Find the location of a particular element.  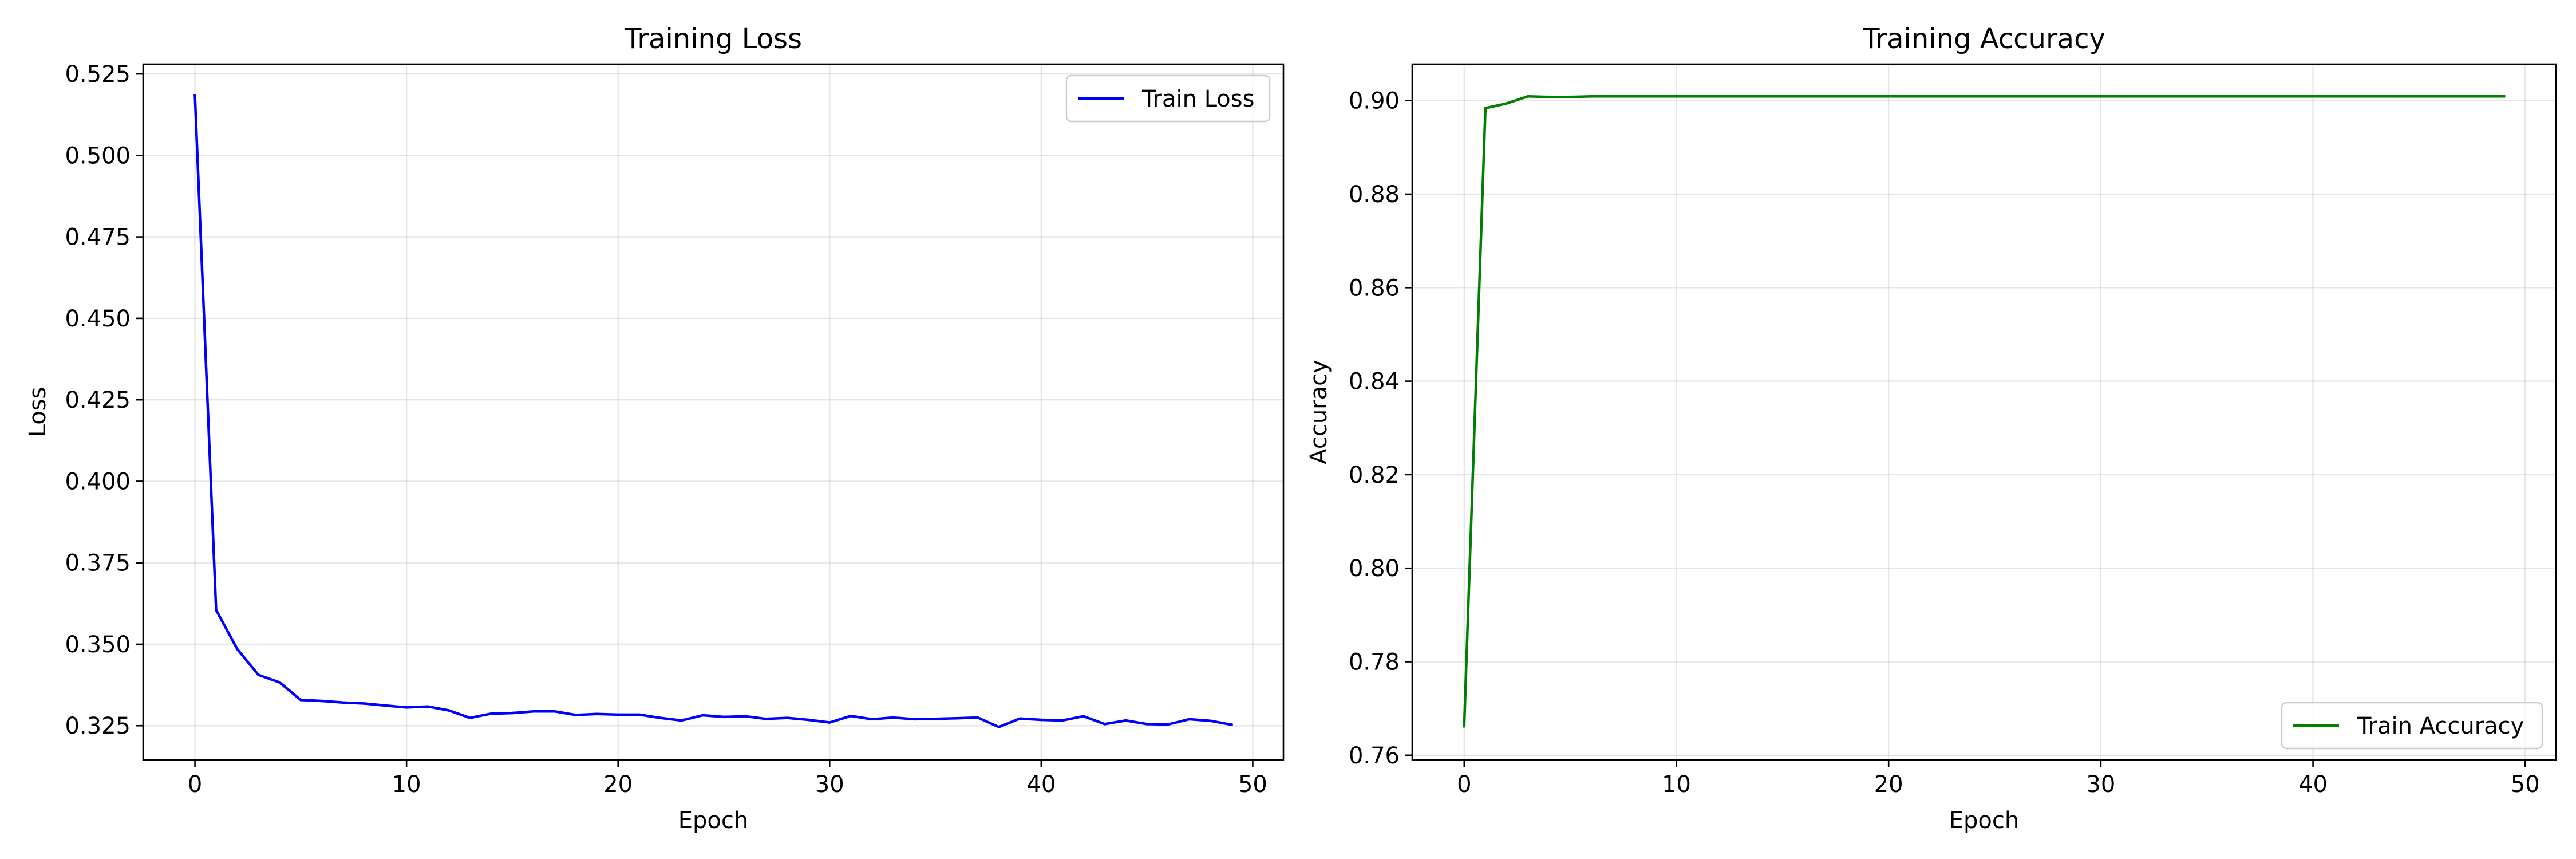

loss-y-tick-label: 0.325 is located at coordinates (98, 726).